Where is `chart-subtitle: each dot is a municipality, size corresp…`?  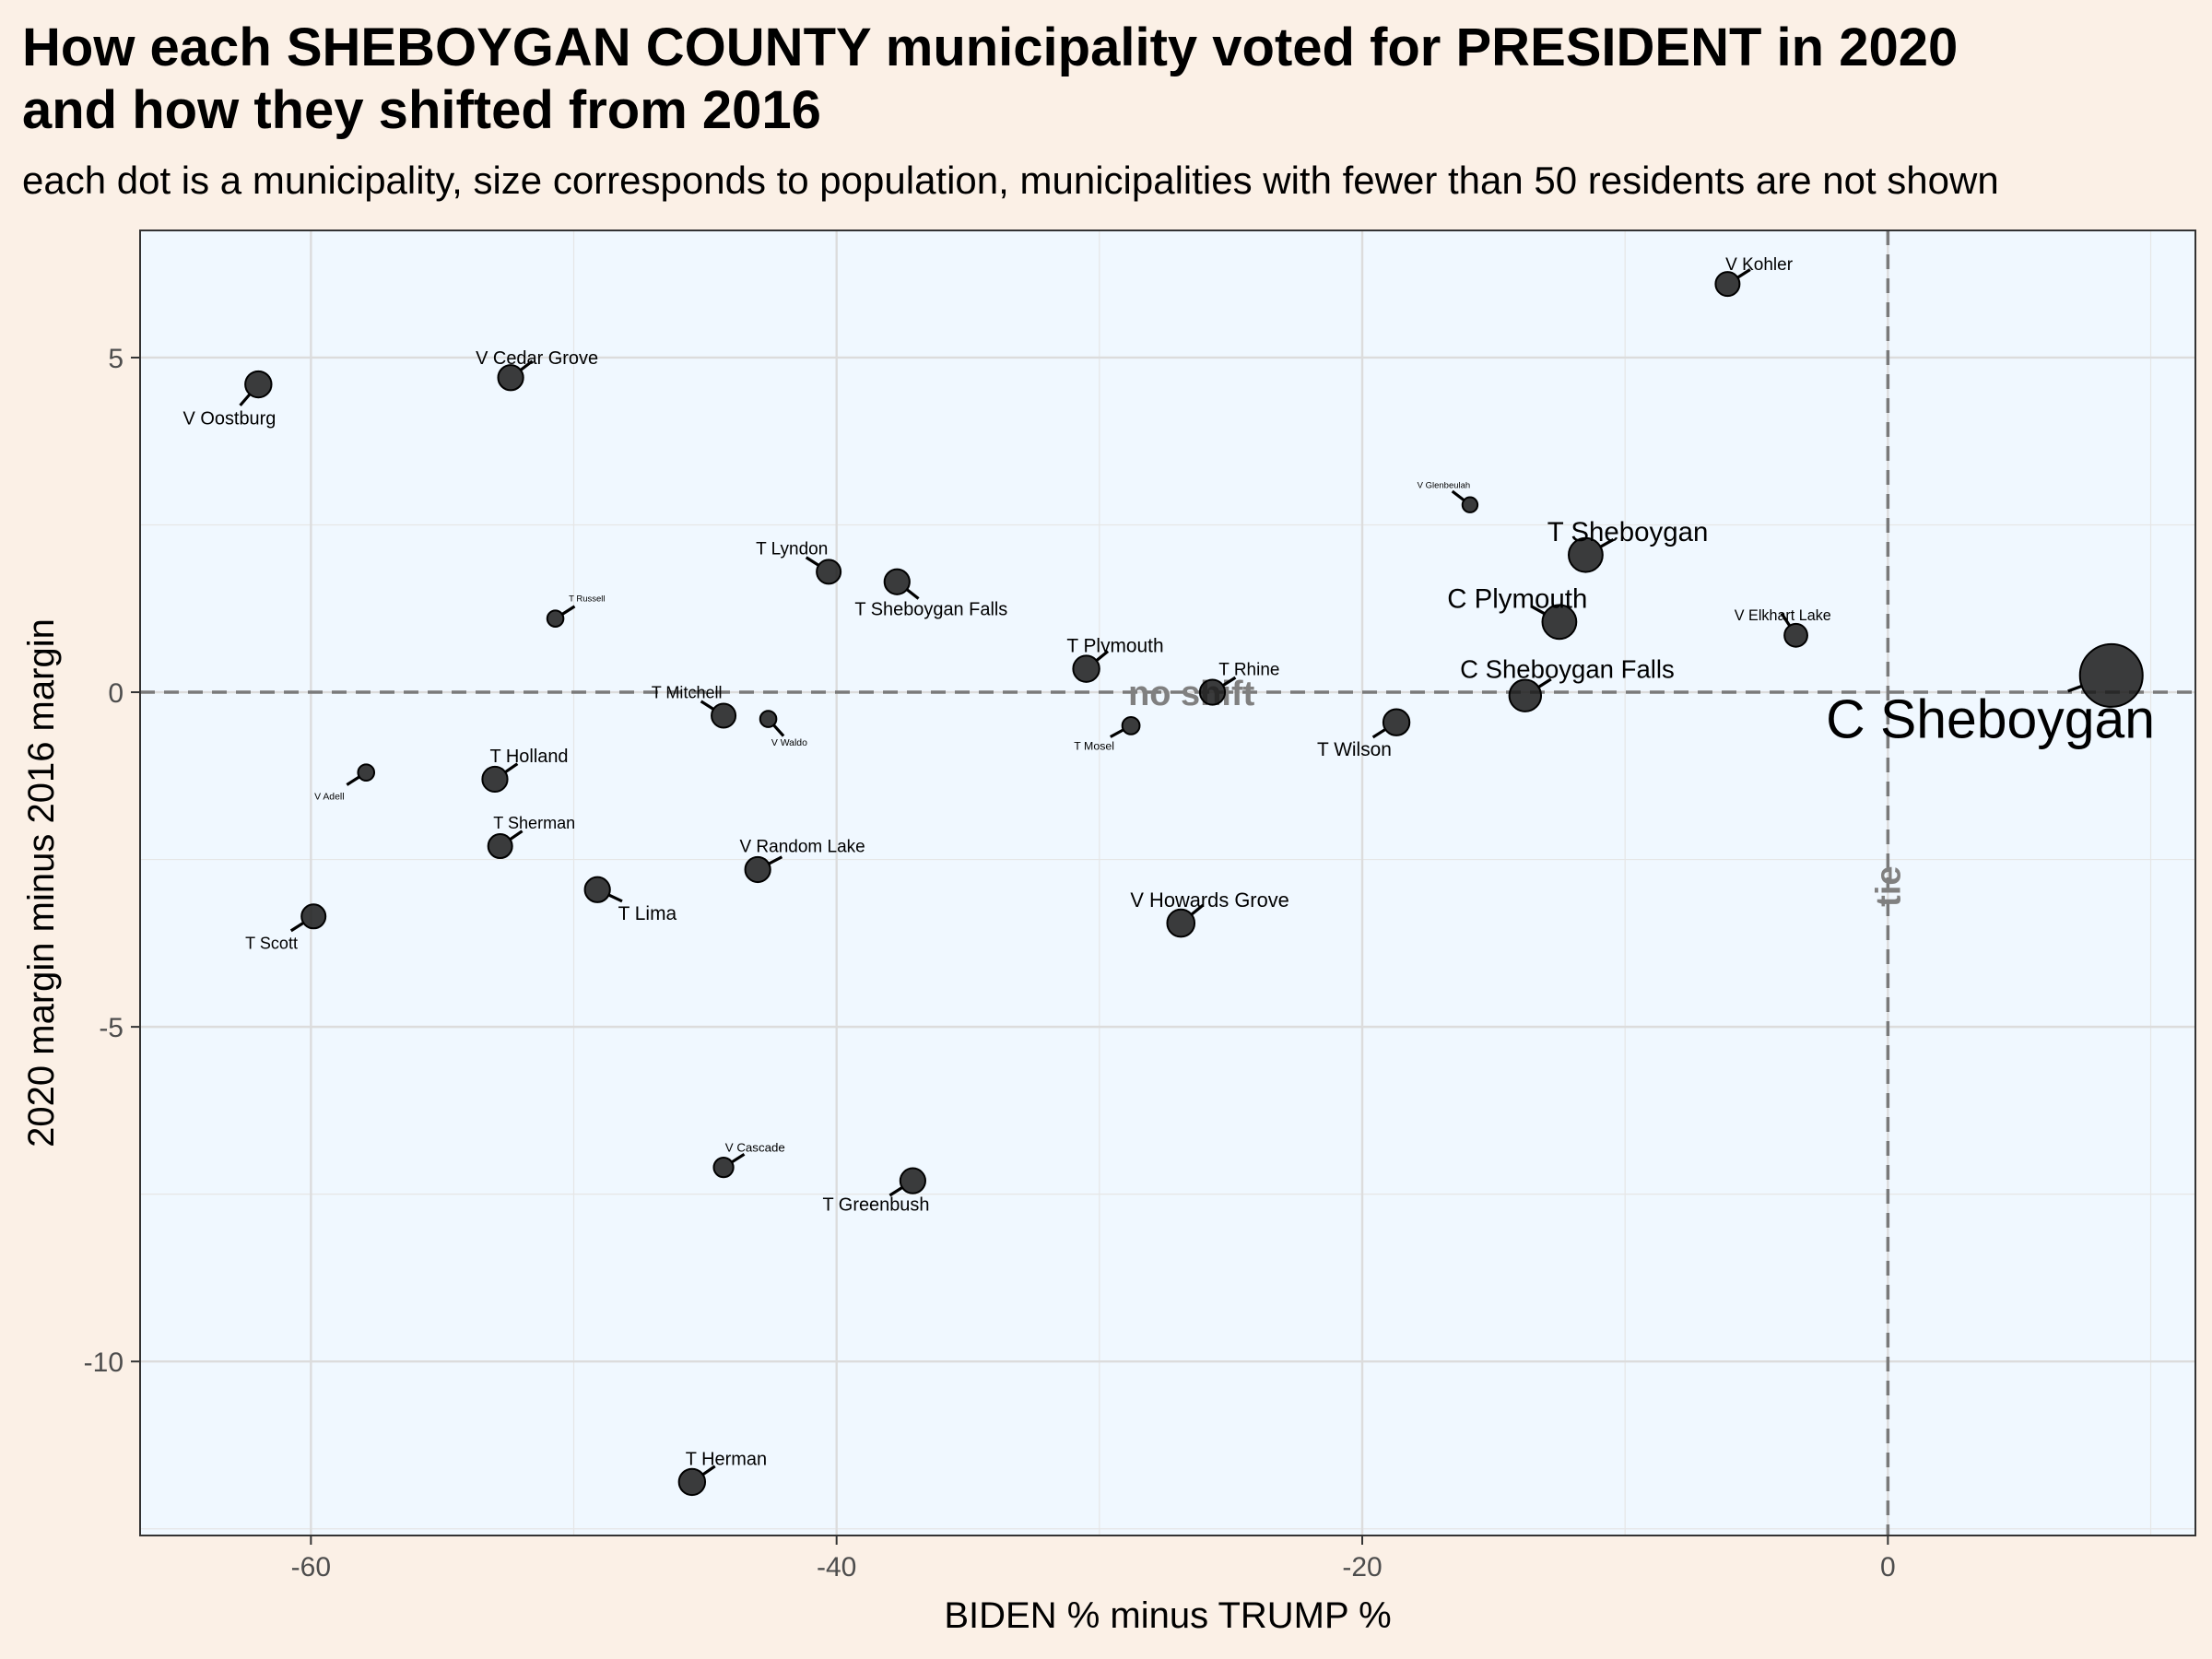
chart-subtitle: each dot is a municipality, size corresp… is located at coordinates (1010, 180).